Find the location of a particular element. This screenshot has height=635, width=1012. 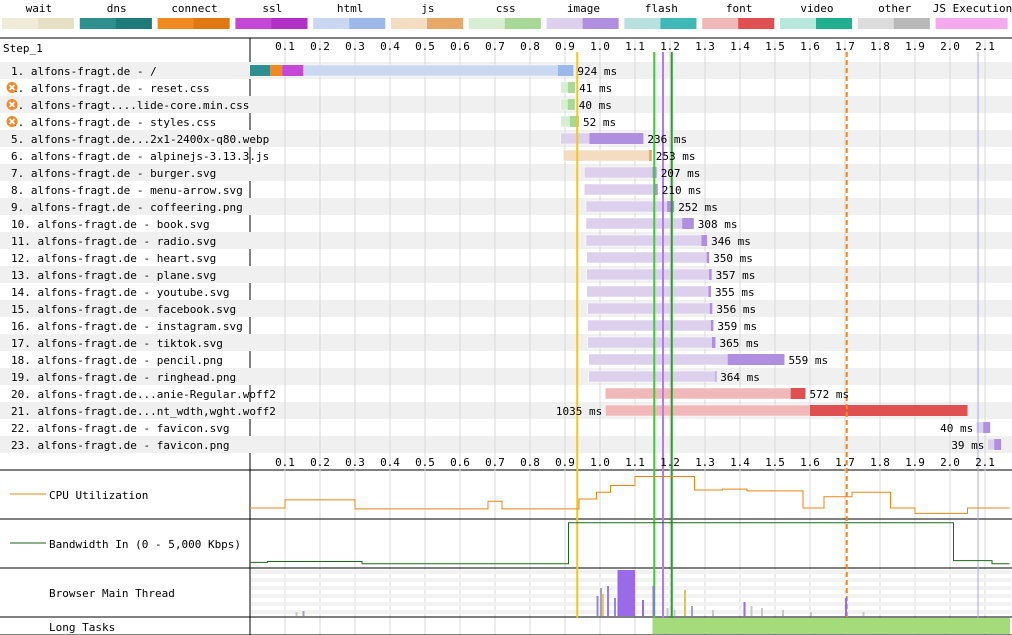

legend-swatch is located at coordinates (971, 23).